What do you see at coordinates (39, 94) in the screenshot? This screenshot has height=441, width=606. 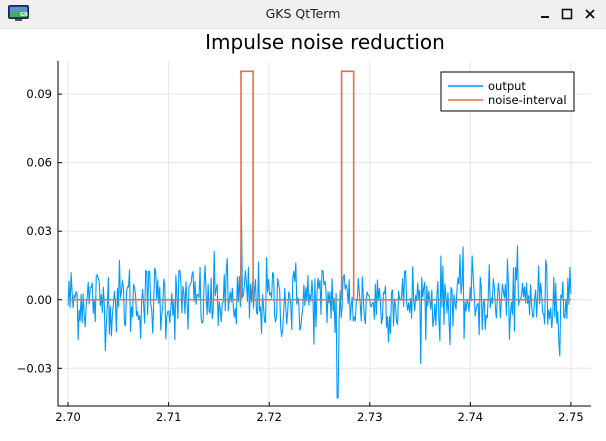 I see `y-tick-label: 0.09` at bounding box center [39, 94].